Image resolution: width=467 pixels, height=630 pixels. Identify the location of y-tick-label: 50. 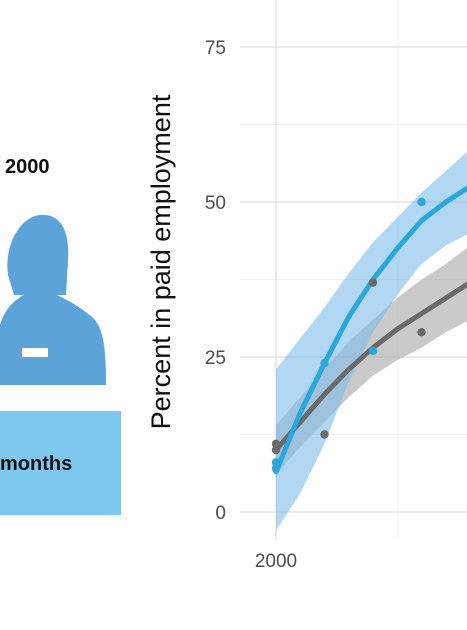
(215, 203).